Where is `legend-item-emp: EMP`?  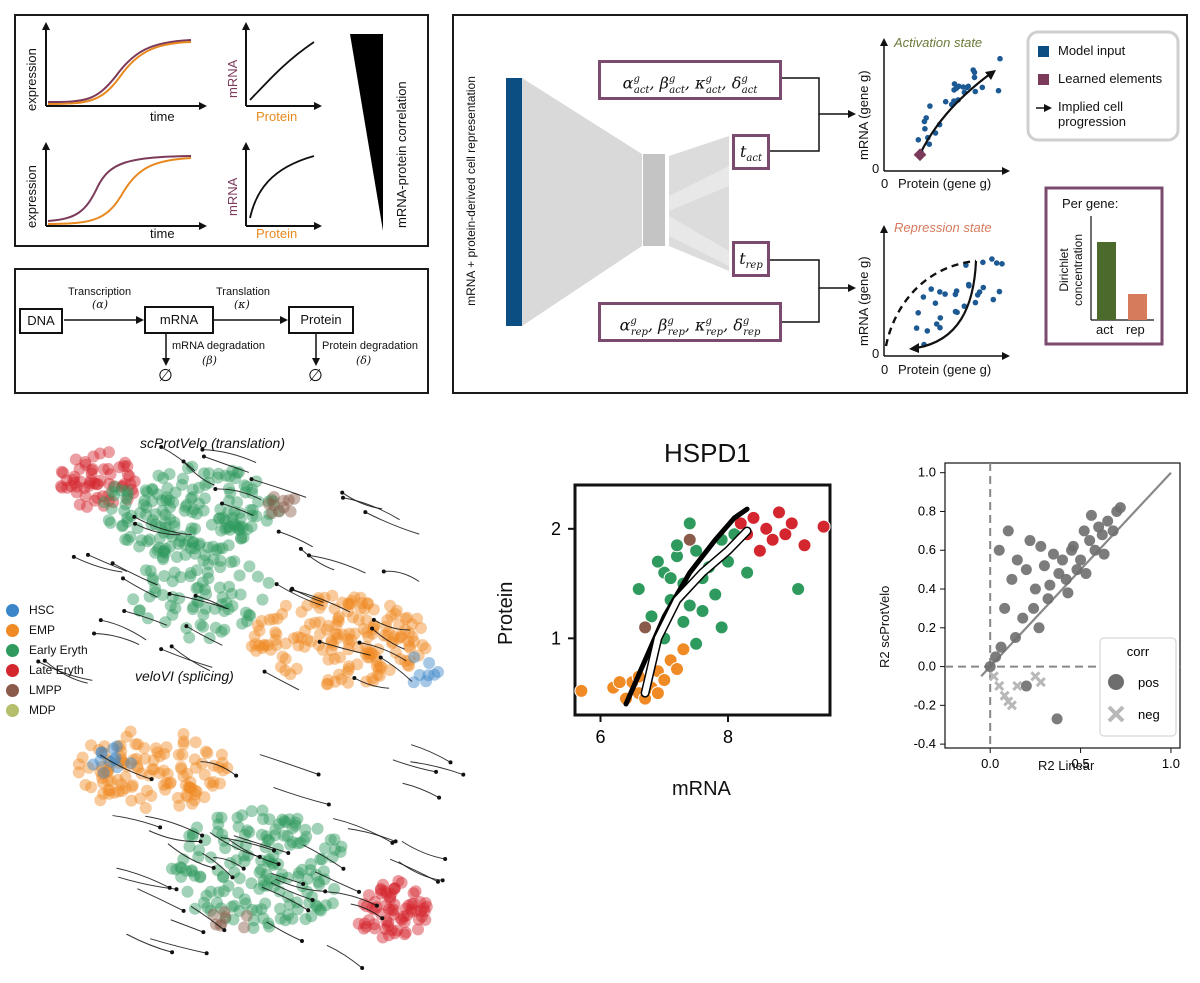 legend-item-emp: EMP is located at coordinates (47, 630).